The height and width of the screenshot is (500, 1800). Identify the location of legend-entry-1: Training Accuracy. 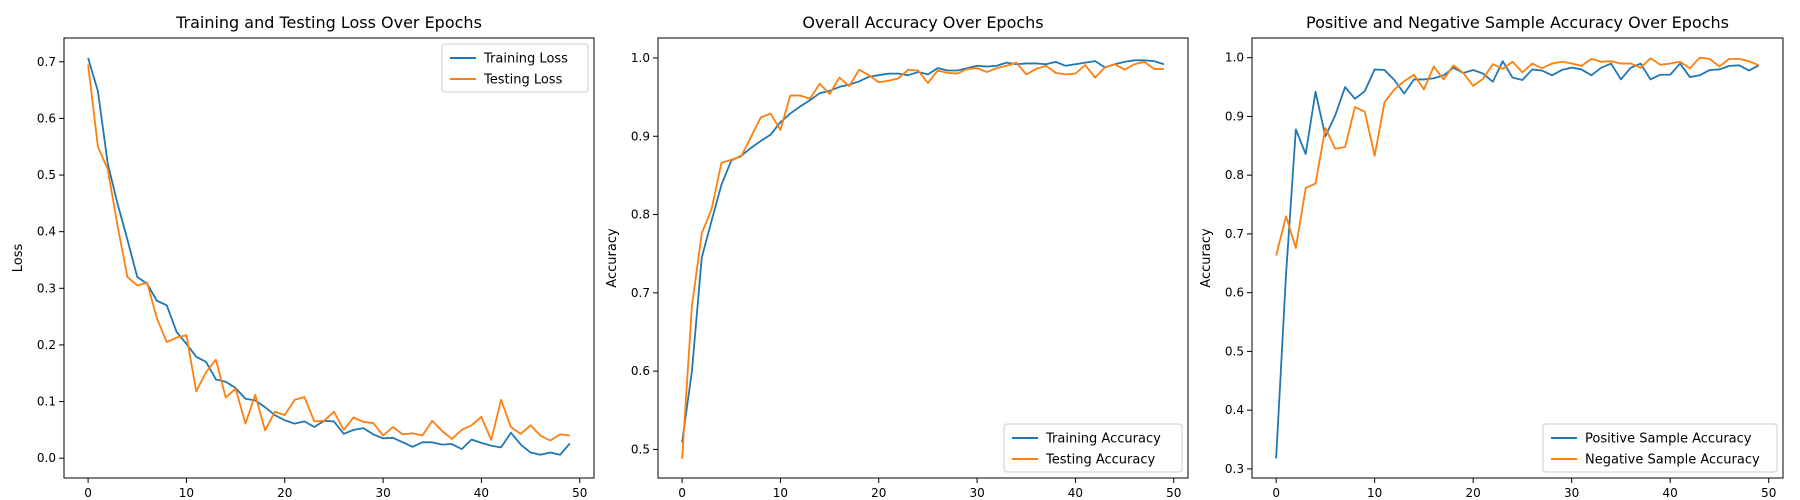
(1103, 439).